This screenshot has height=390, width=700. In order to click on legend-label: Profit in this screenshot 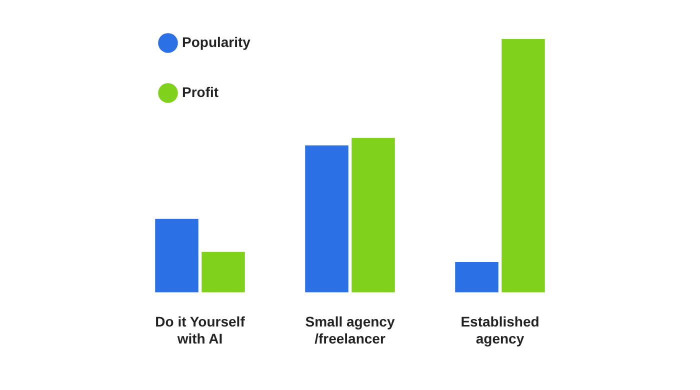, I will do `click(200, 92)`.